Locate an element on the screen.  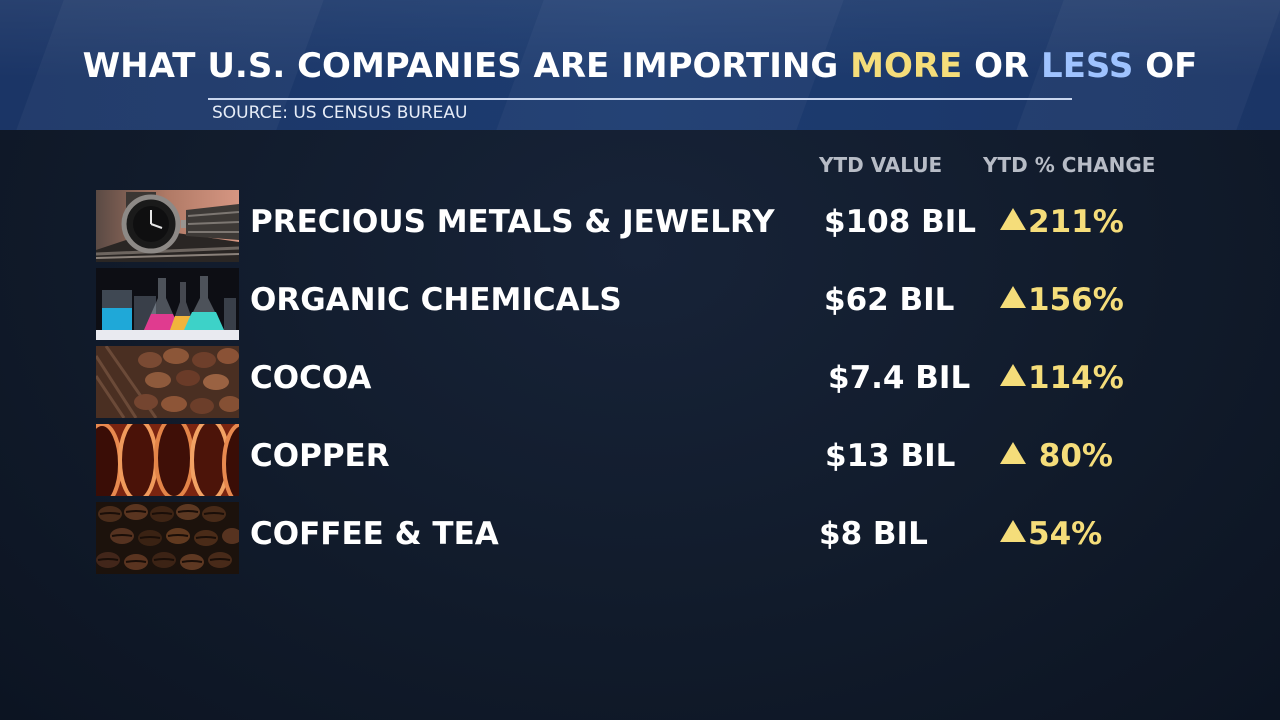
table-row: PRECIOUS METALS & JEWELRY $108 BIL 211% is located at coordinates (646, 226).